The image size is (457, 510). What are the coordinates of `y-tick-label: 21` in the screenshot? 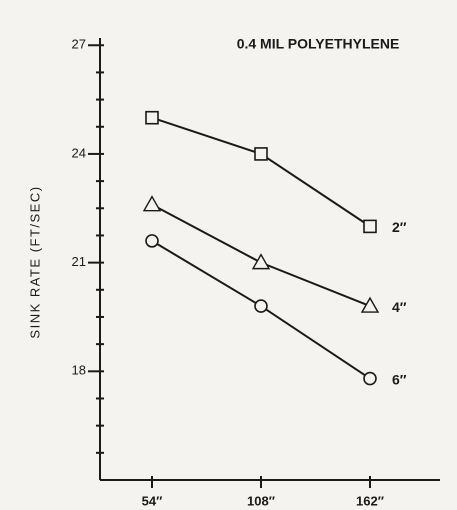 It's located at (79, 261).